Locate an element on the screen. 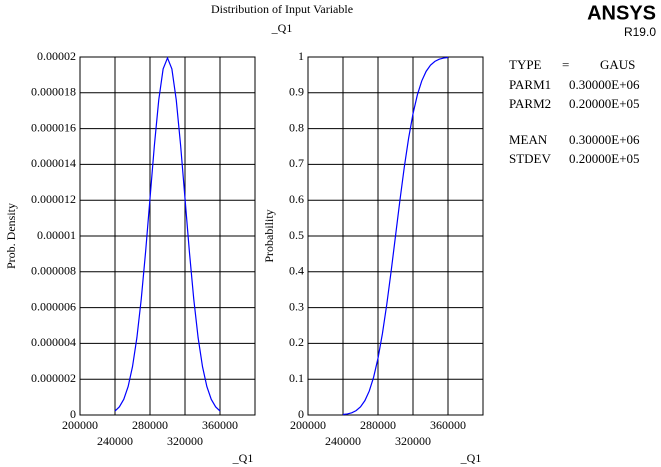 This screenshot has height=467, width=661. info-text: TYPE is located at coordinates (525, 64).